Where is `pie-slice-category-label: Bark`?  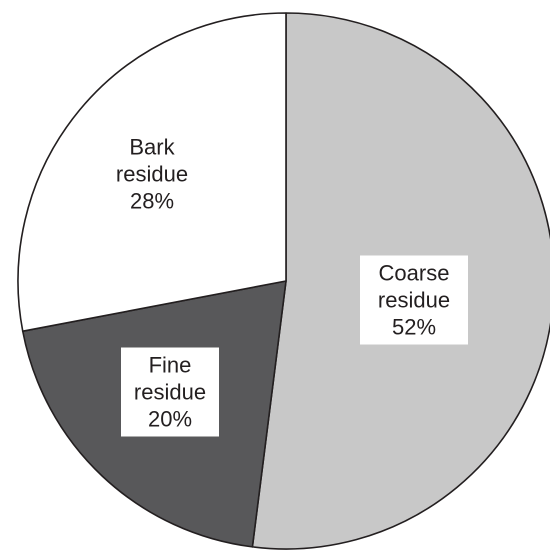 pie-slice-category-label: Bark is located at coordinates (152, 147).